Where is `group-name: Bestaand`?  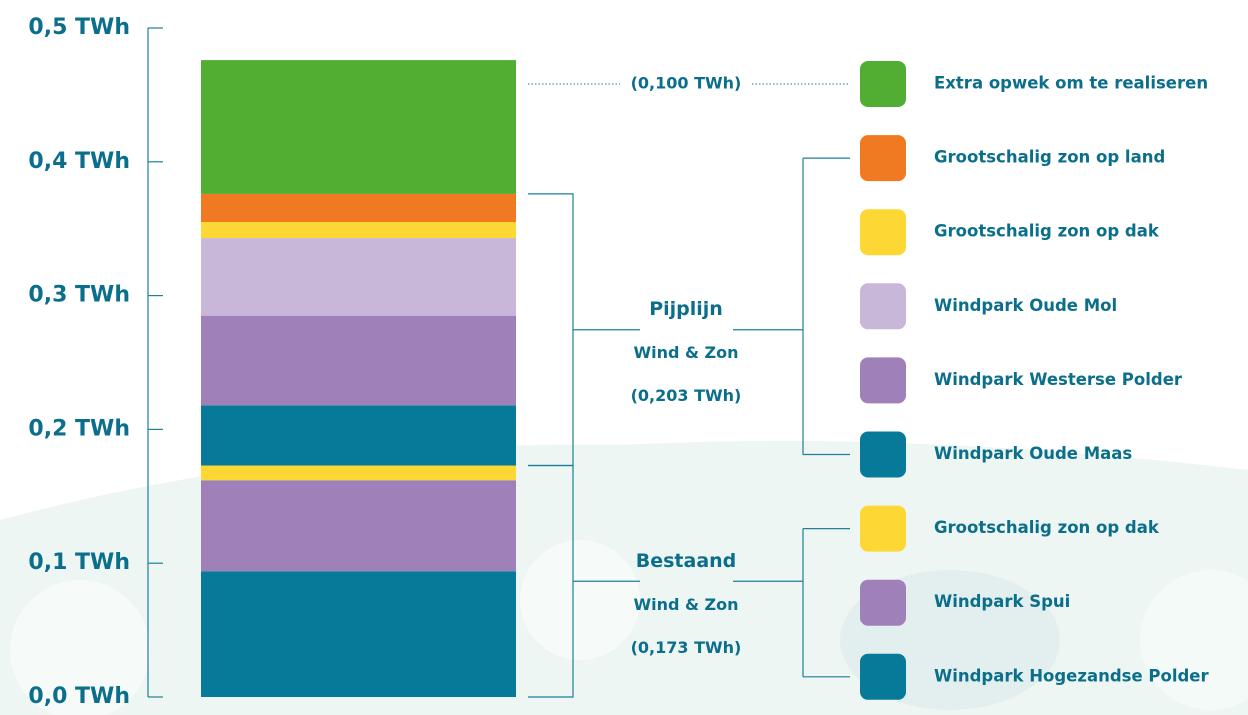
group-name: Bestaand is located at coordinates (686, 561).